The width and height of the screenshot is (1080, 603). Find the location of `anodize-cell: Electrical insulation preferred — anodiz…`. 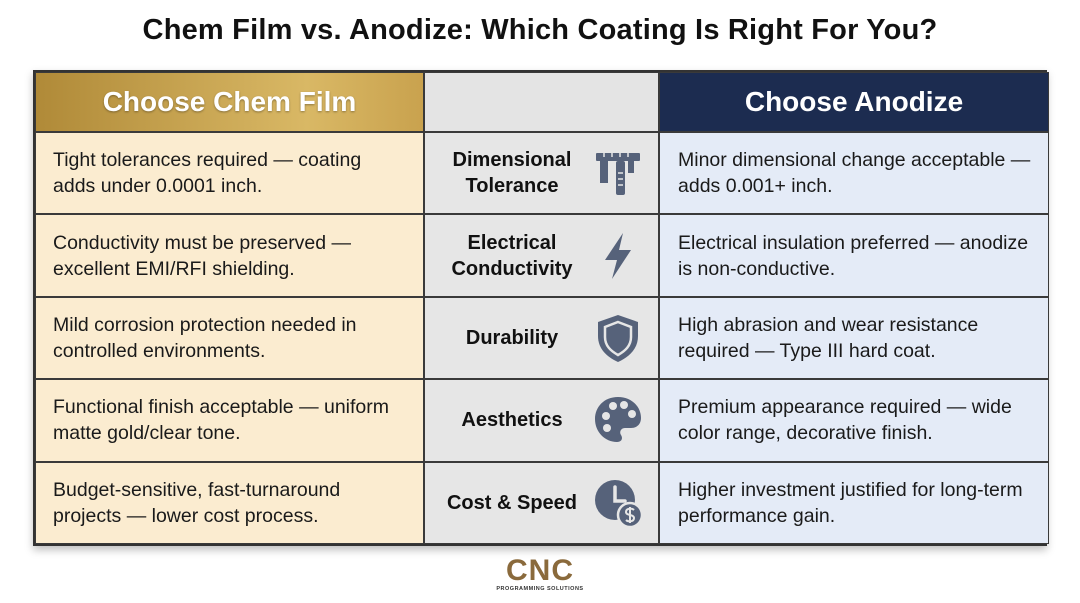

anodize-cell: Electrical insulation preferred — anodiz… is located at coordinates (854, 255).